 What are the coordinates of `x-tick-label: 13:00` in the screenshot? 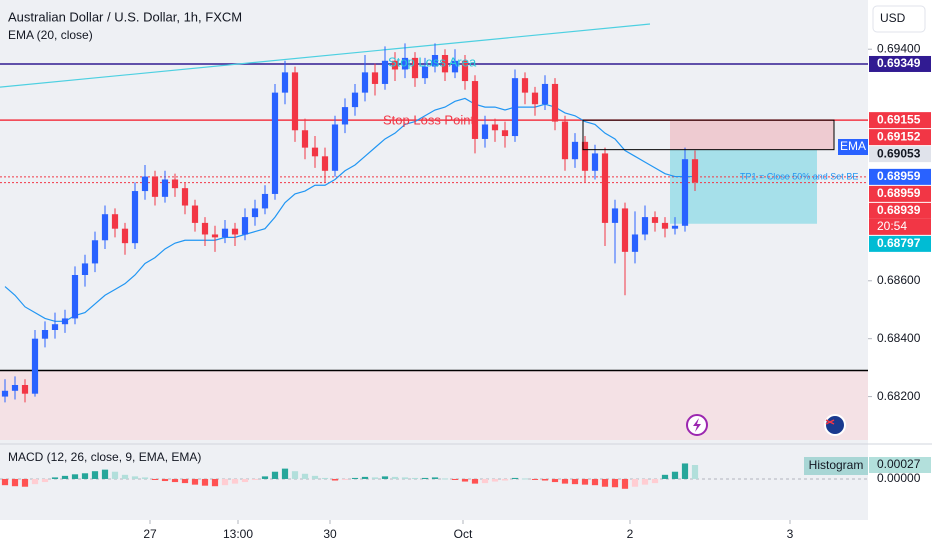 It's located at (238, 534).